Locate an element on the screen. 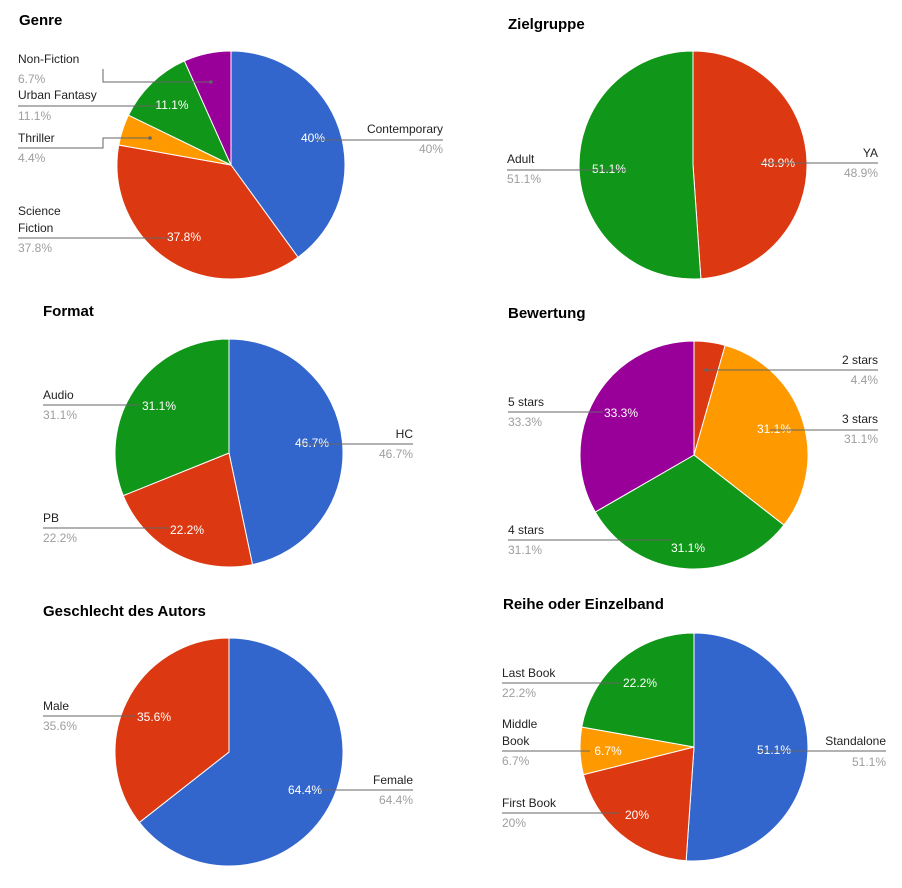  slice-name-label: Fiction is located at coordinates (35, 228).